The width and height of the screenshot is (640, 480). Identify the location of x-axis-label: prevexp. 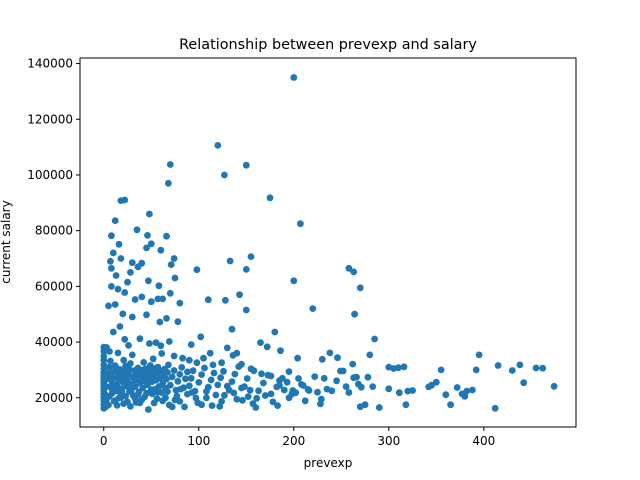
(328, 463).